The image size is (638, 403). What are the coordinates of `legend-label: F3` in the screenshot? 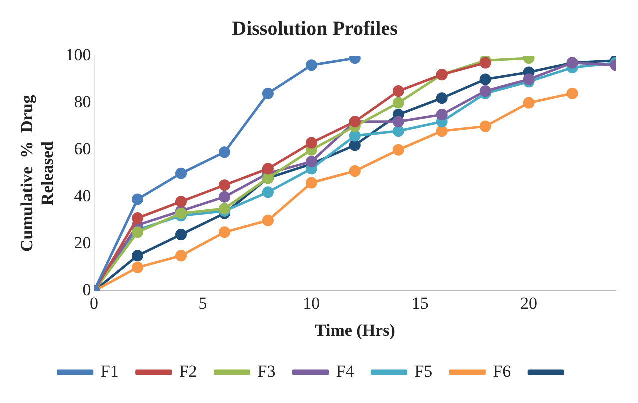 It's located at (267, 371).